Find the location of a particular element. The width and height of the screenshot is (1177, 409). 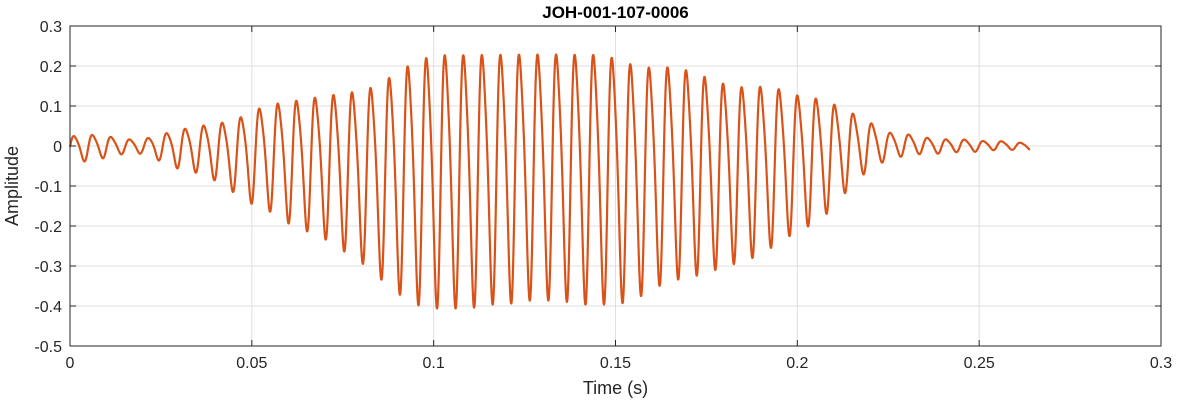

y-tick-label: -0.1 is located at coordinates (48, 187).